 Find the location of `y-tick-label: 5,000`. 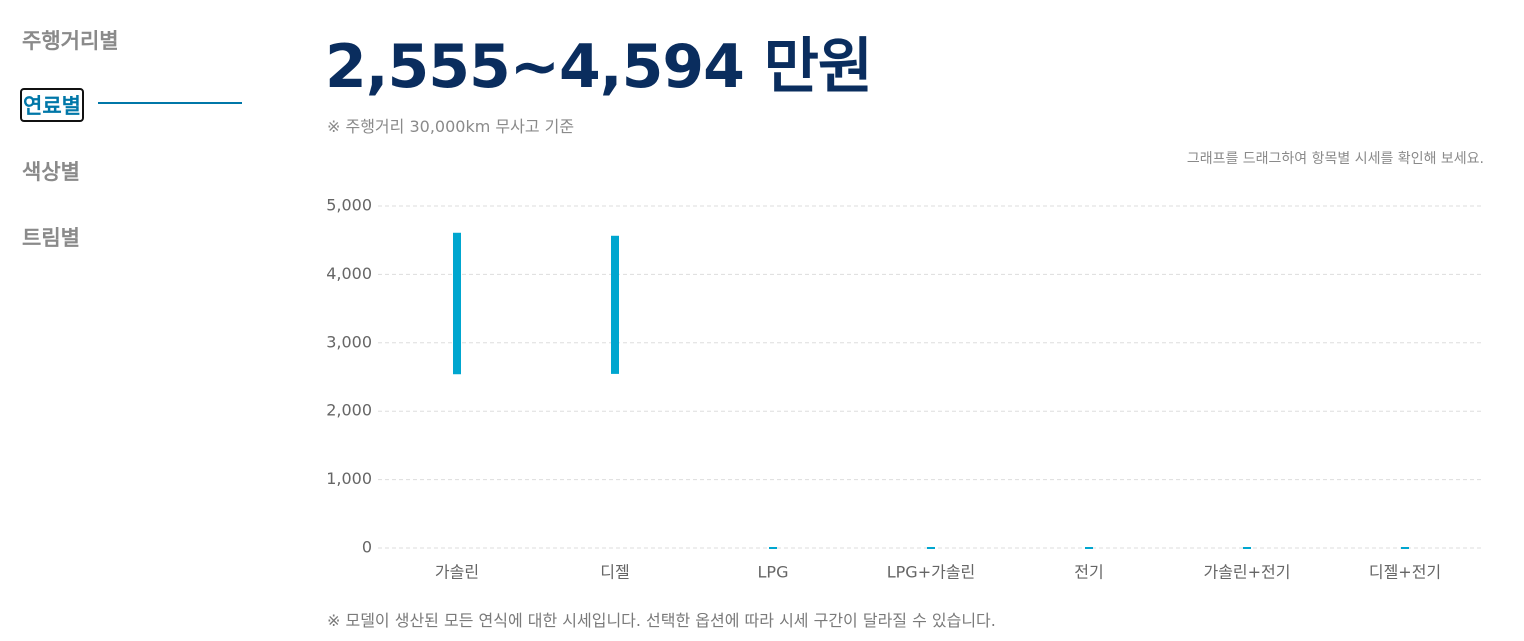

y-tick-label: 5,000 is located at coordinates (349, 205).